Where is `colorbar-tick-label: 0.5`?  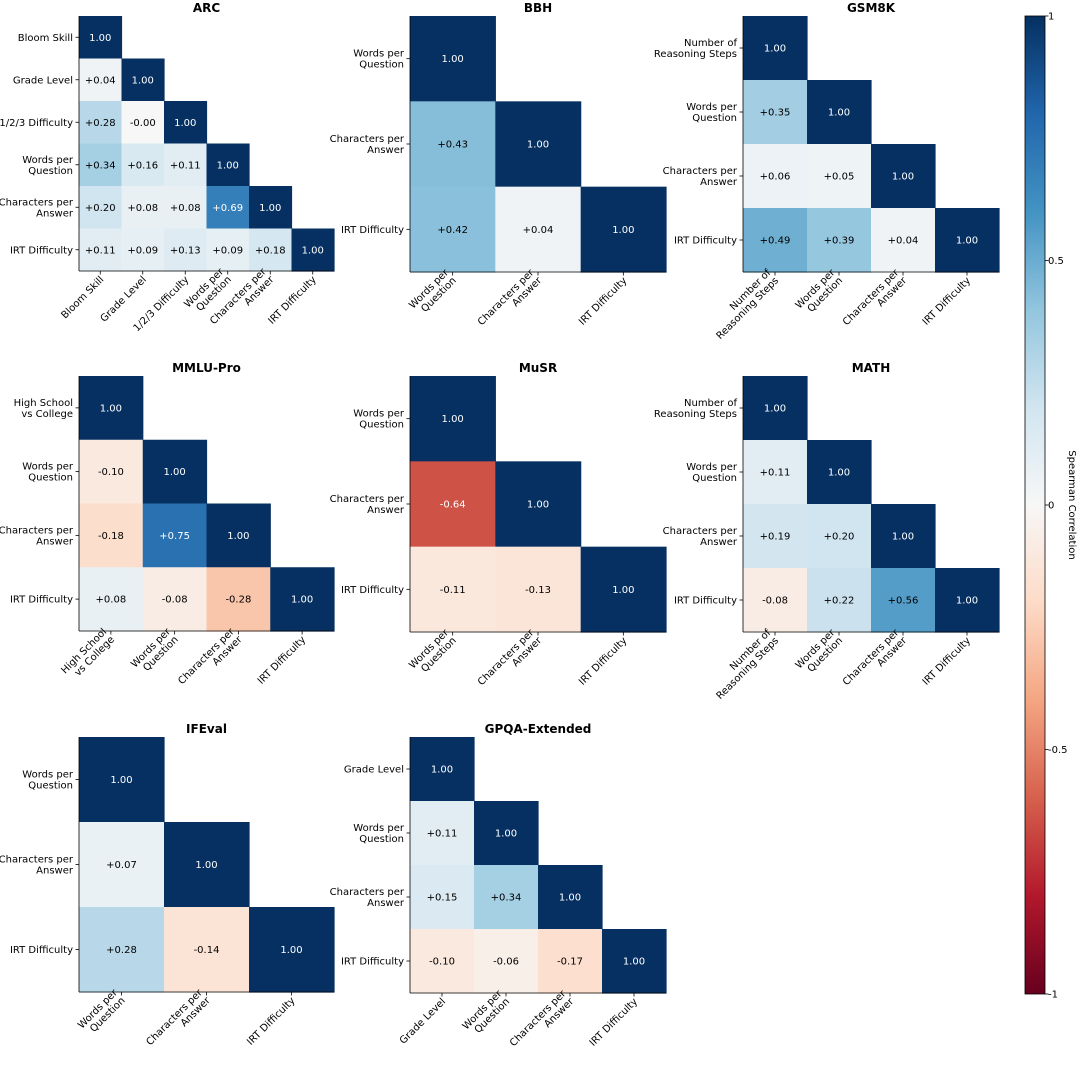
colorbar-tick-label: 0.5 is located at coordinates (1056, 261).